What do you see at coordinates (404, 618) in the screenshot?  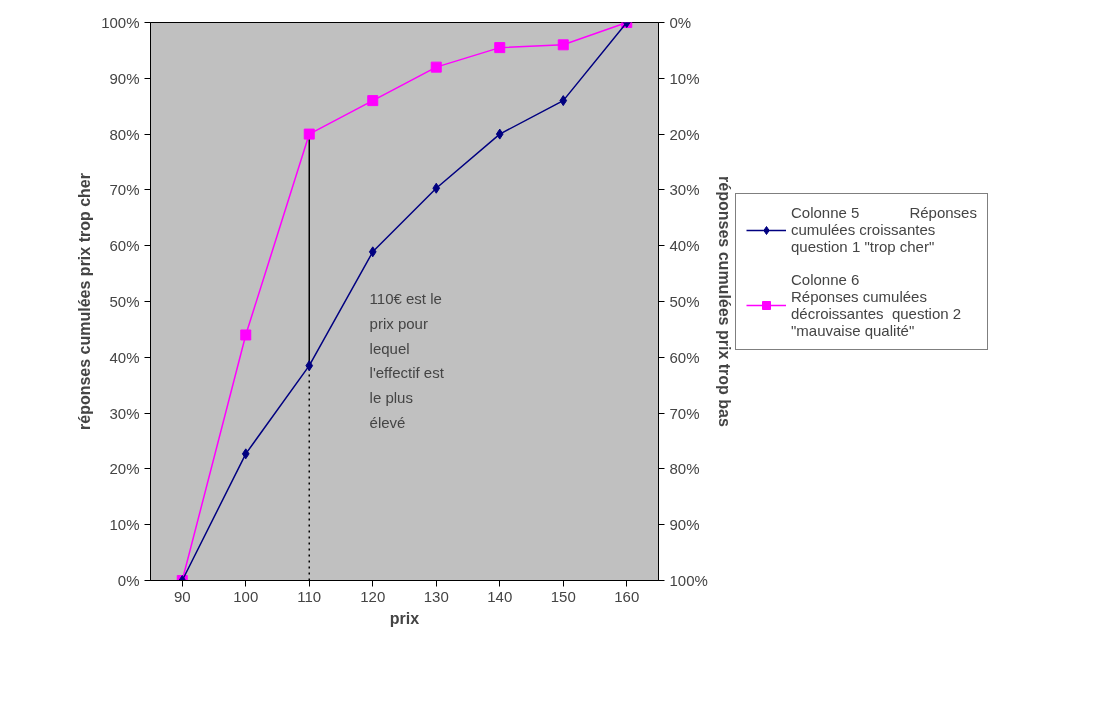 I see `x-axis-title: prix` at bounding box center [404, 618].